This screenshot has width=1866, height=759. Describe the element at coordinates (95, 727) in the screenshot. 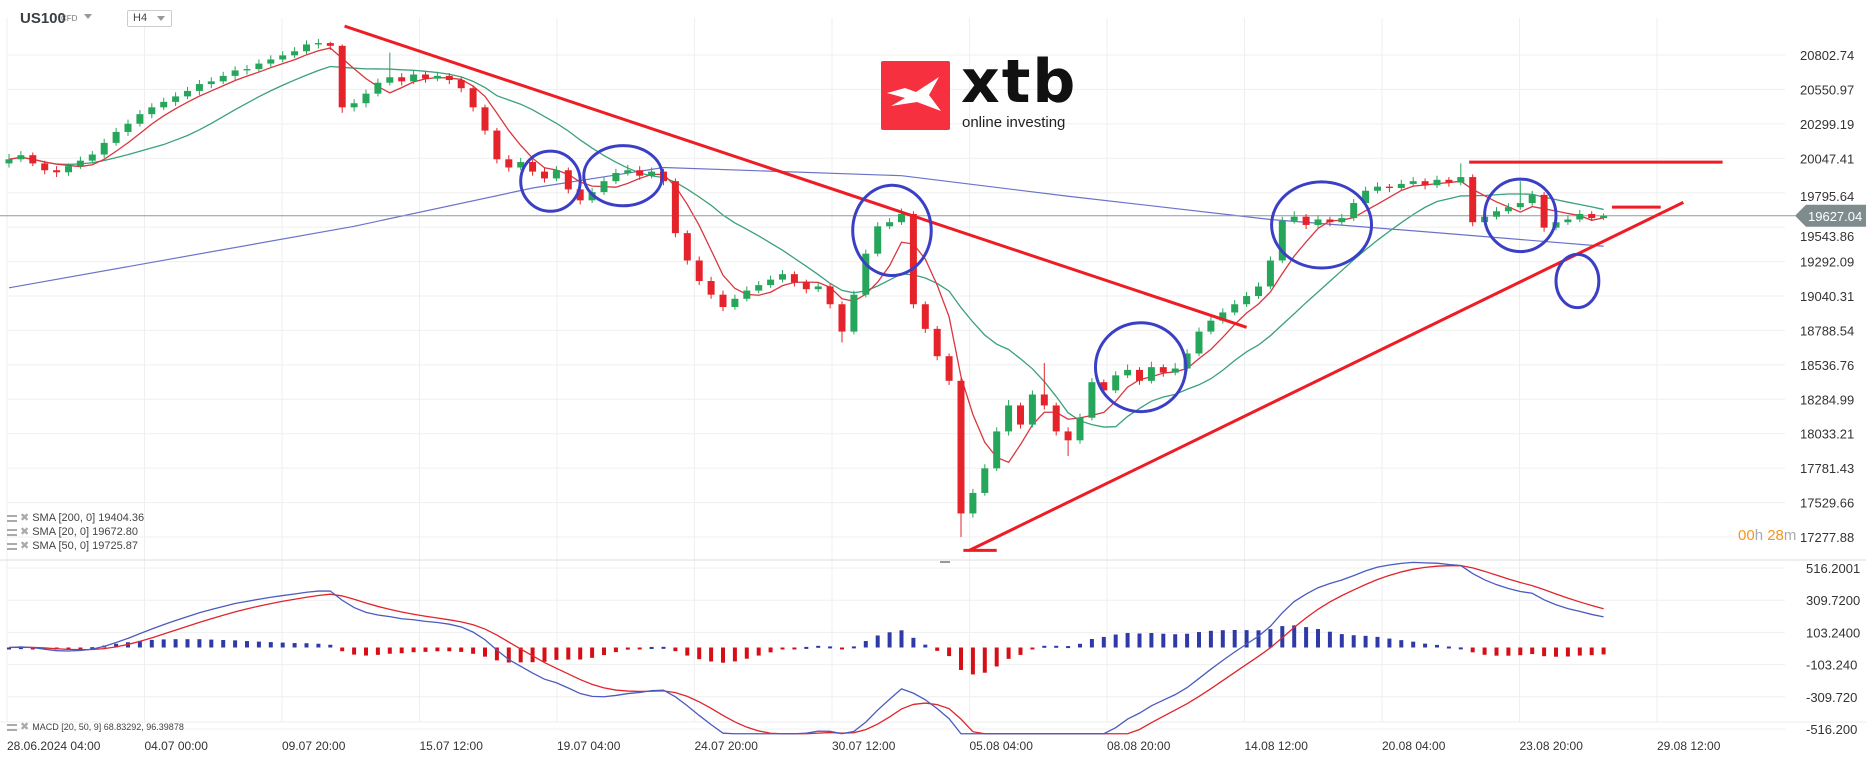

I see `legend-macd: ✖ MACD [20, 50, 9] 68.83292, 96.39878` at that location.